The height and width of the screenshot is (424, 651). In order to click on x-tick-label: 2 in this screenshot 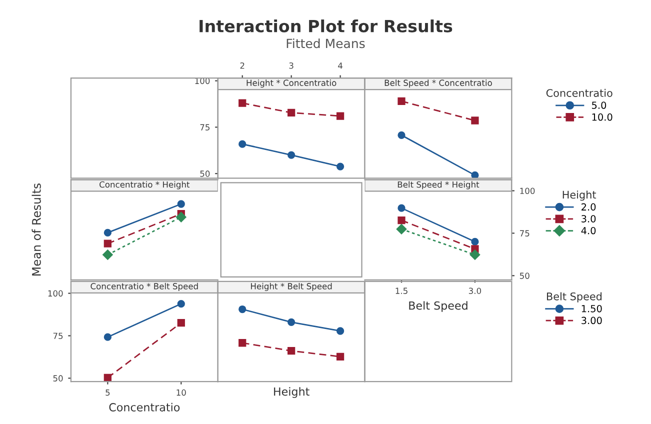, I will do `click(242, 65)`.